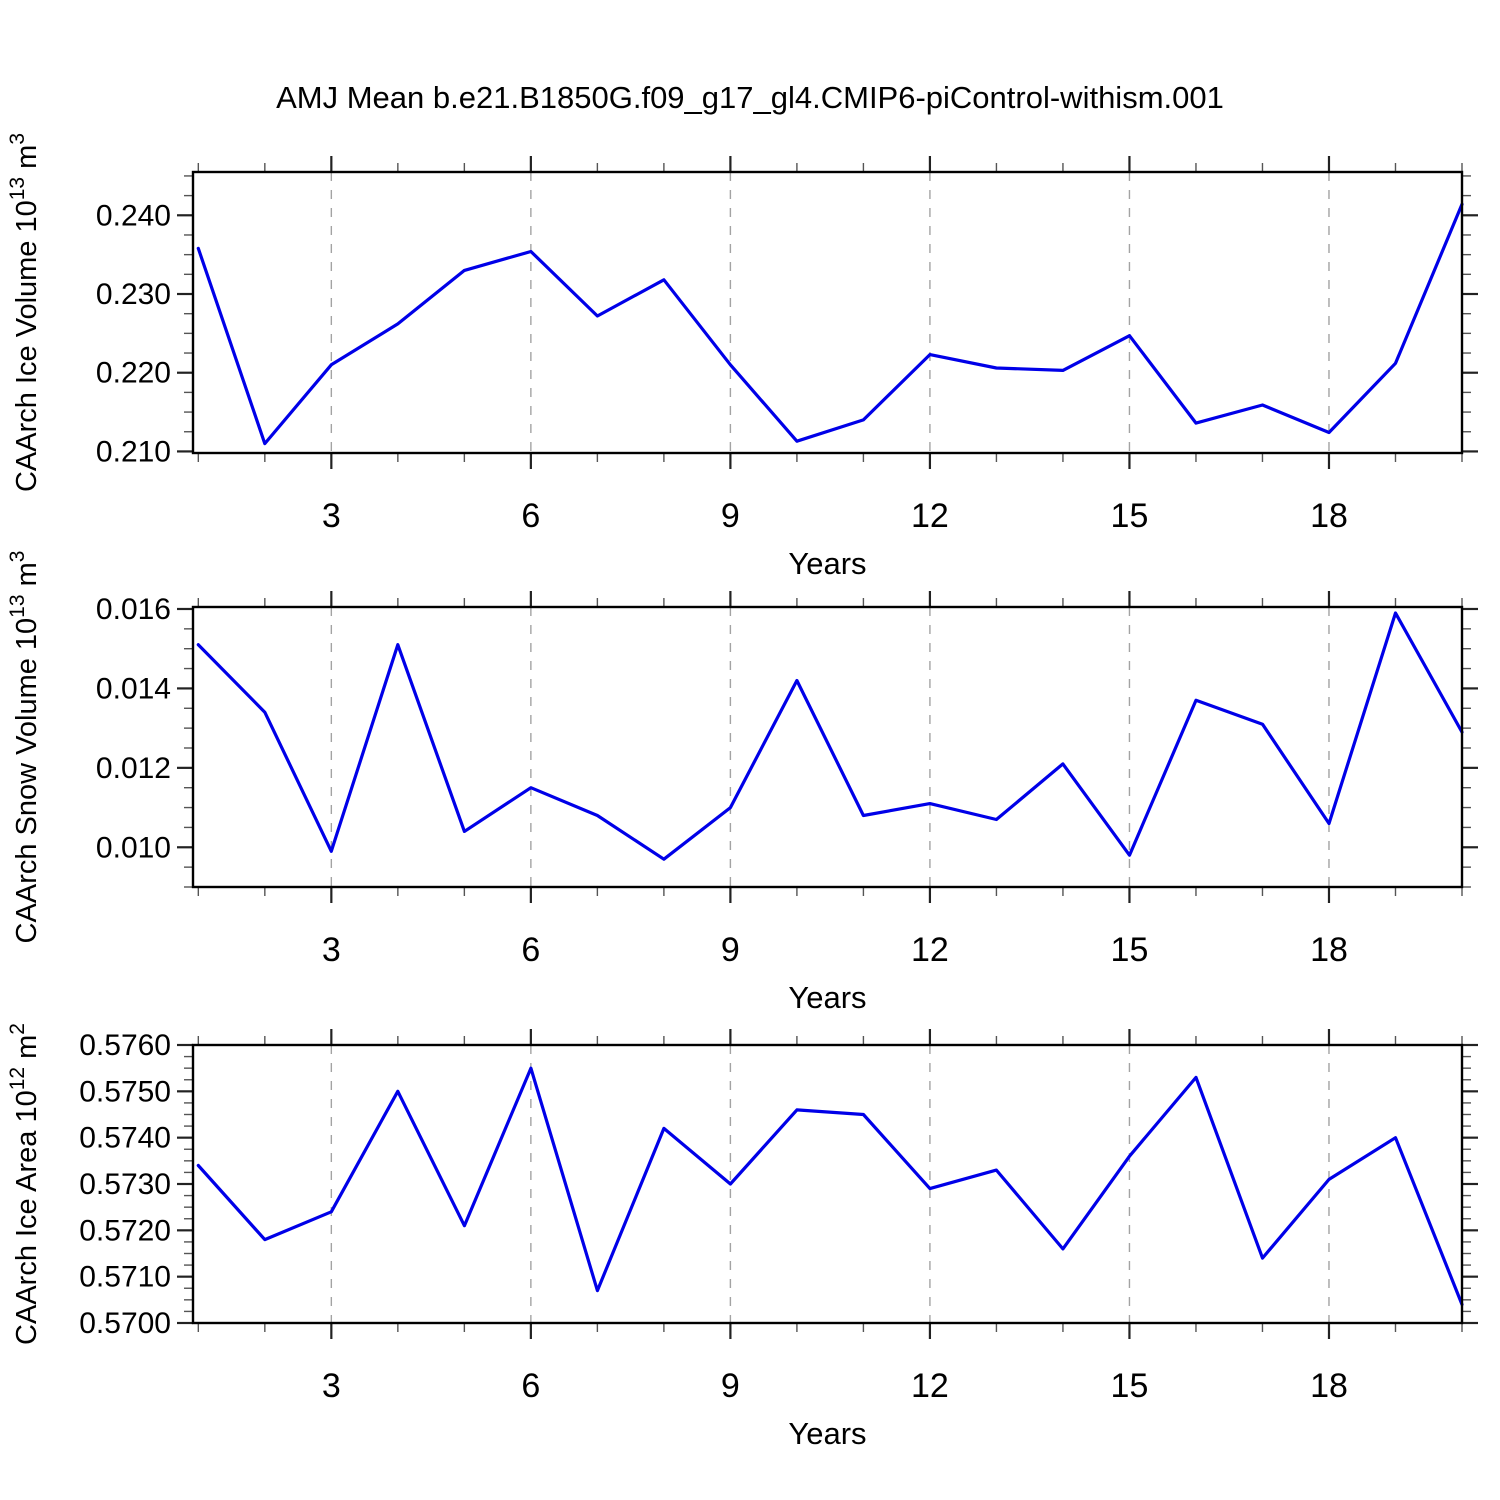 The image size is (1500, 1500). What do you see at coordinates (125, 1091) in the screenshot?
I see `y-tick-label: 0.5750` at bounding box center [125, 1091].